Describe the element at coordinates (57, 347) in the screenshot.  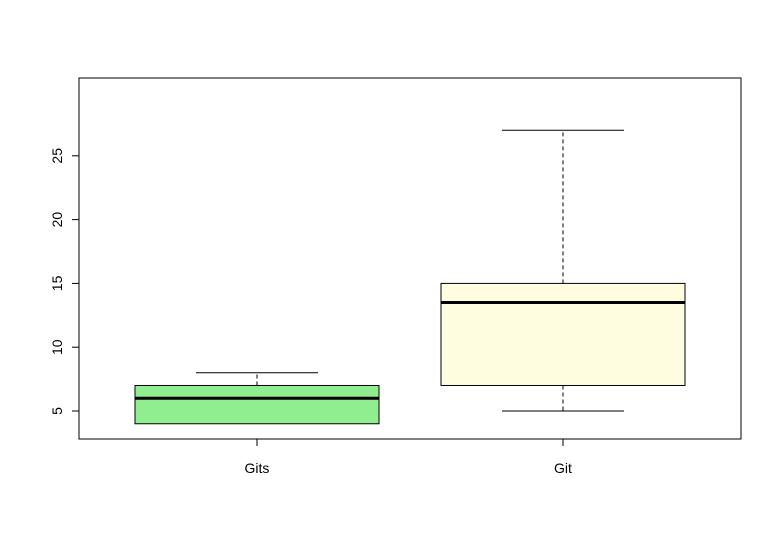
I see `y-tick-label: 10` at that location.